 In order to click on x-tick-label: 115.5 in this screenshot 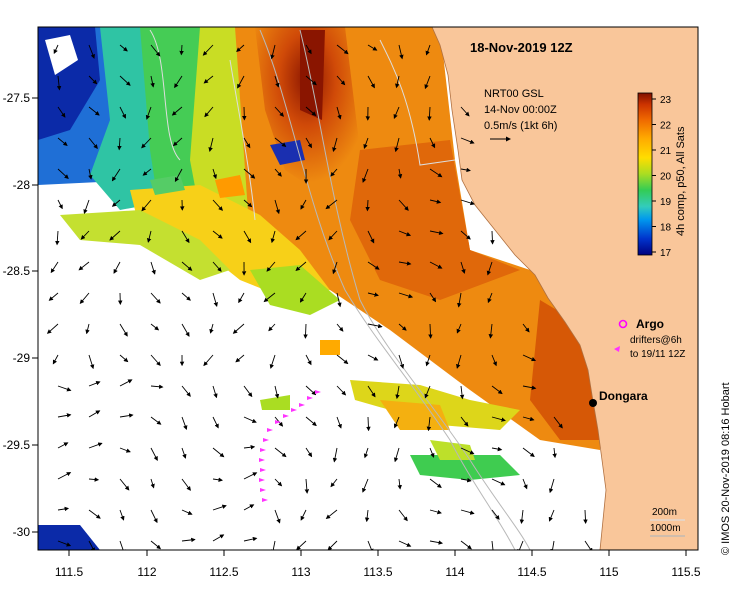, I will do `click(685, 572)`.